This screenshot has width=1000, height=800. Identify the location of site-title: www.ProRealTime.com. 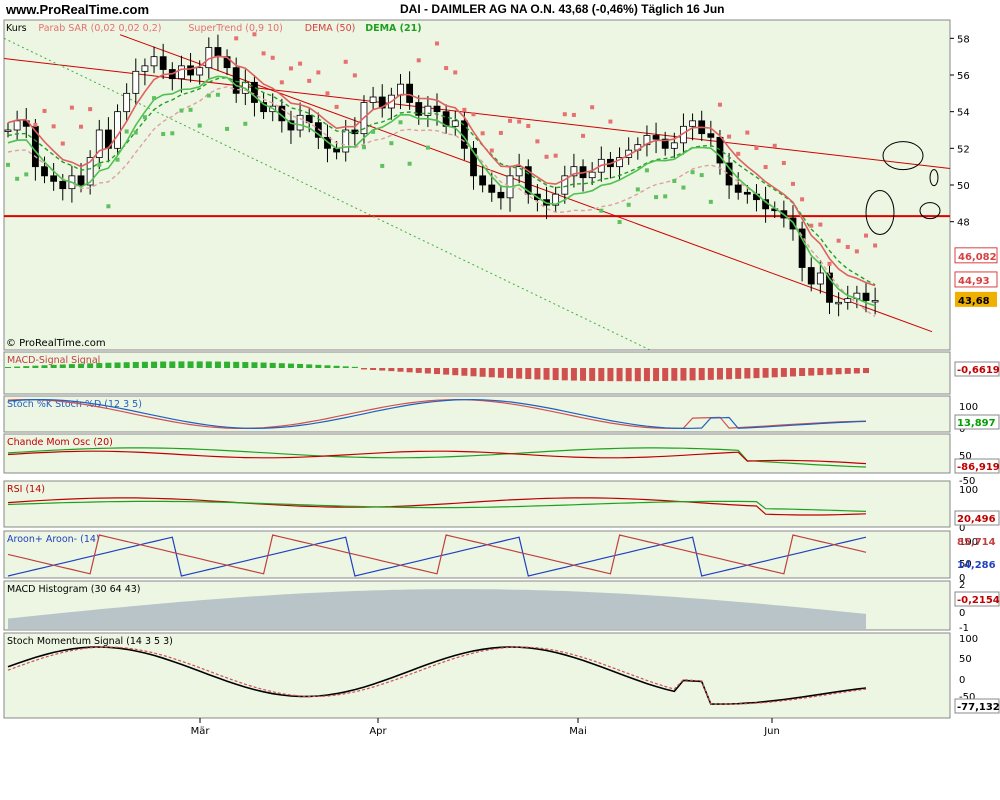
(78, 9).